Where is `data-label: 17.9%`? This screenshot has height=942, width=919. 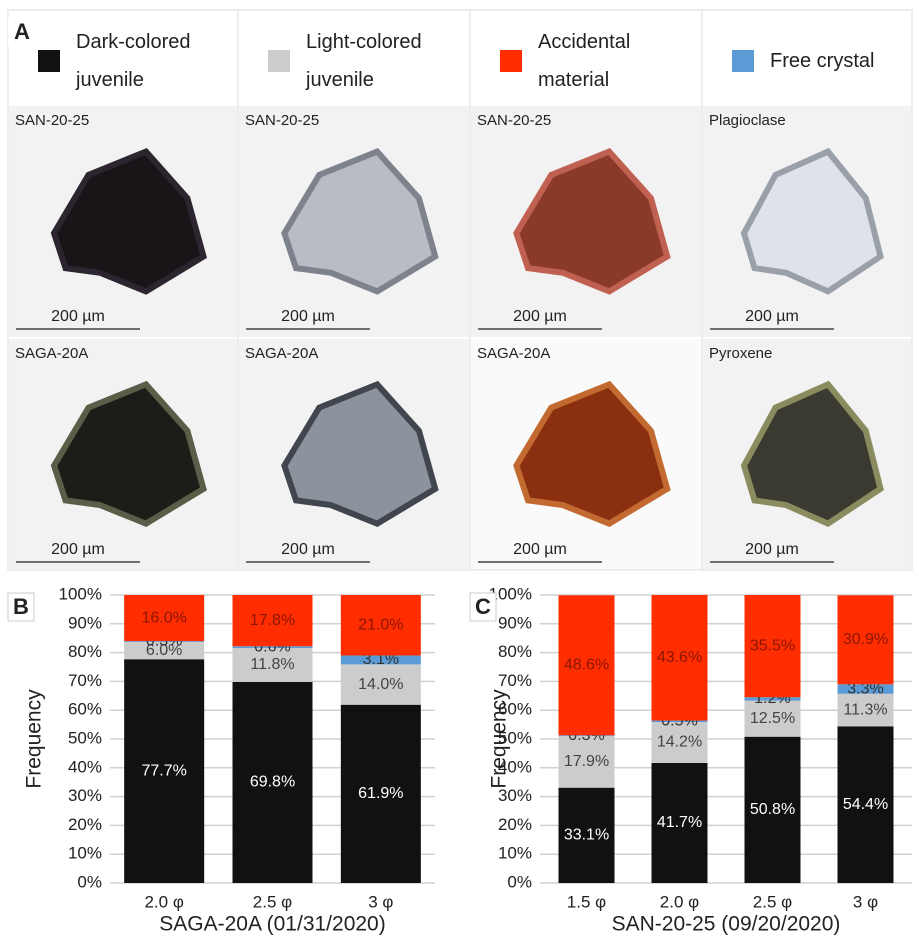
data-label: 17.9% is located at coordinates (586, 761).